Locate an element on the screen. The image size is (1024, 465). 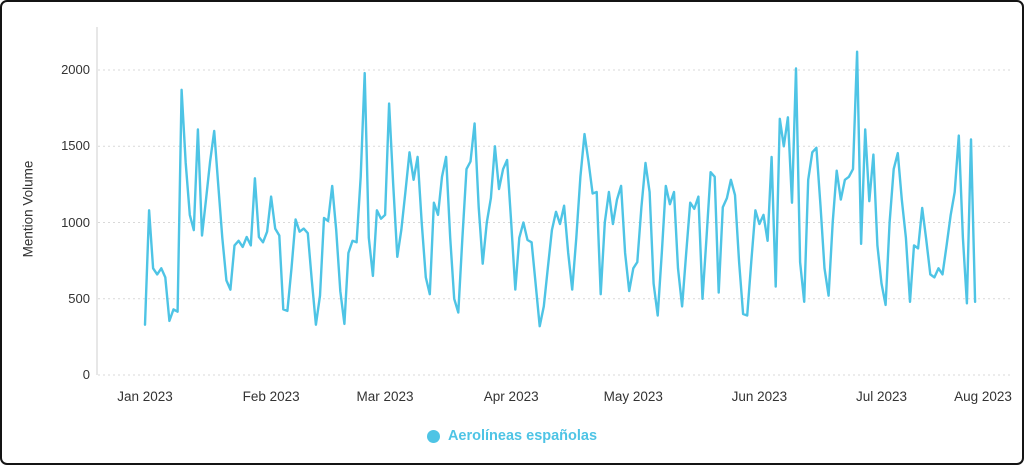
x-tick-label: Feb 2023 is located at coordinates (271, 396).